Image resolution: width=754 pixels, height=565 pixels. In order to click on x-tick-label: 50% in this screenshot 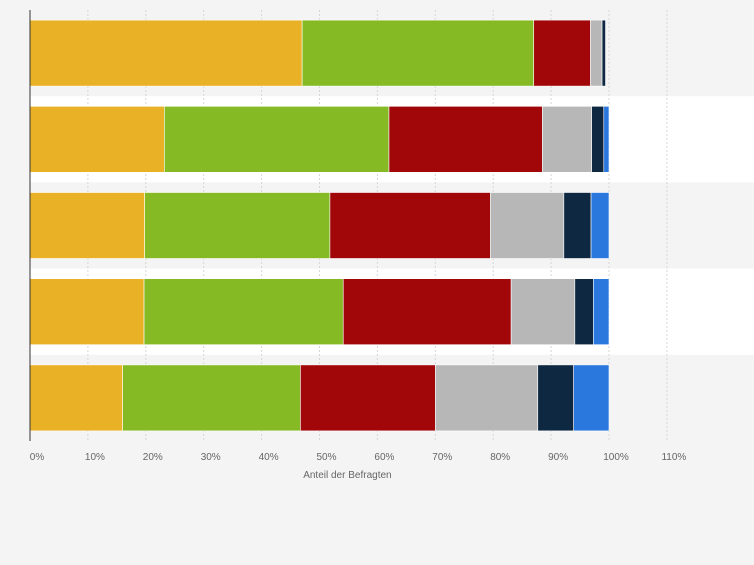, I will do `click(326, 457)`.